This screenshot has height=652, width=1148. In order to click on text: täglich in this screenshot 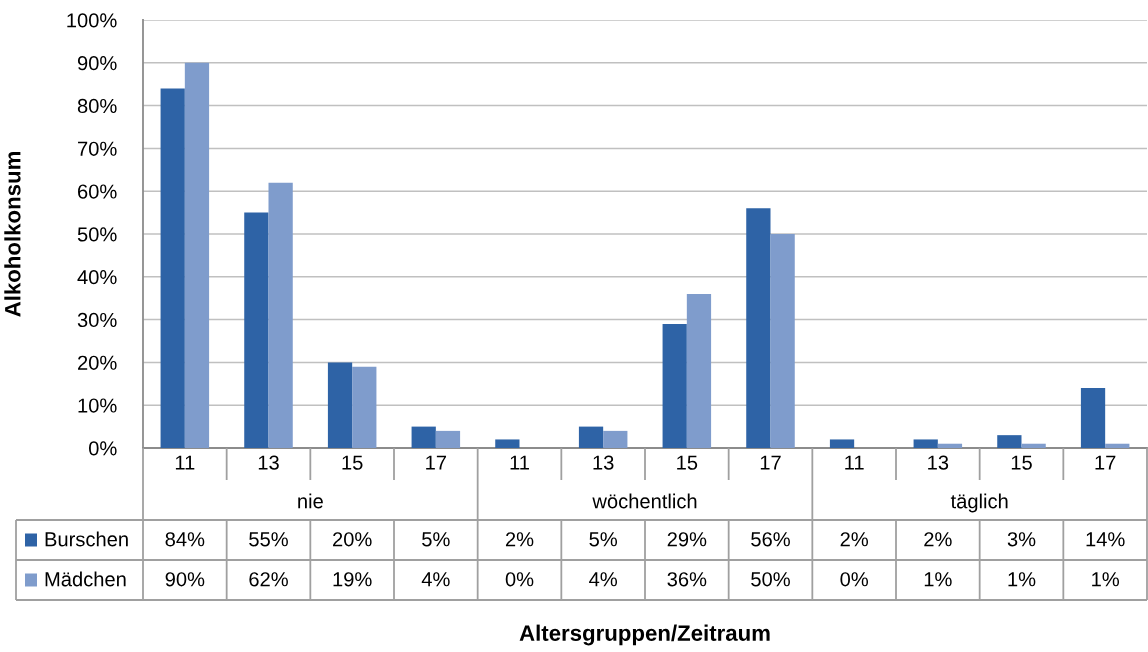, I will do `click(979, 503)`.